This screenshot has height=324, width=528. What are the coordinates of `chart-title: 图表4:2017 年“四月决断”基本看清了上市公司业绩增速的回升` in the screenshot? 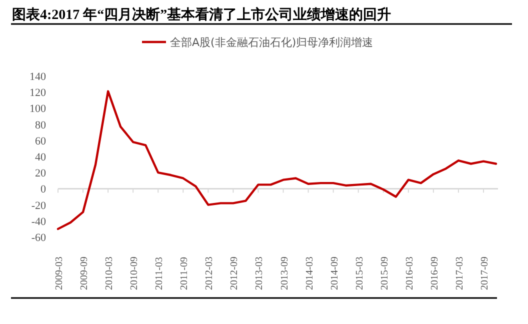 It's located at (202, 14).